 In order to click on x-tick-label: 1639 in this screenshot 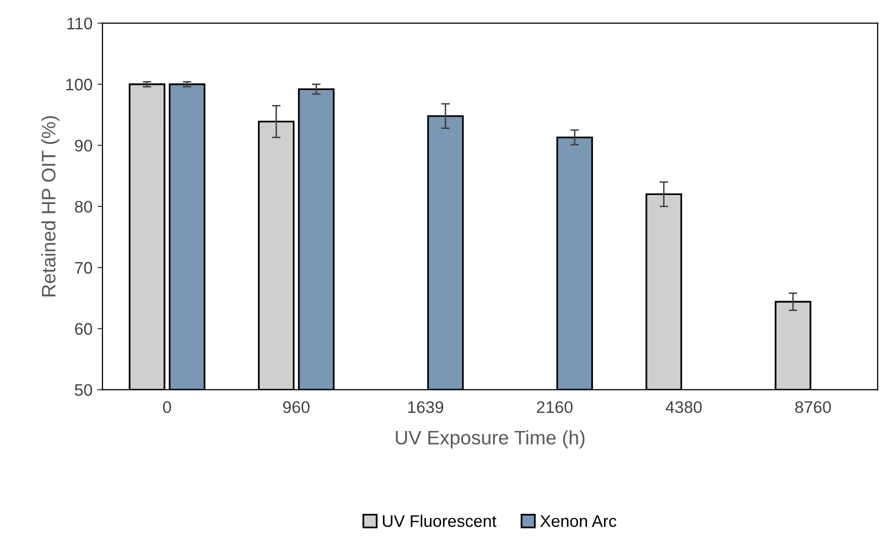, I will do `click(426, 407)`.